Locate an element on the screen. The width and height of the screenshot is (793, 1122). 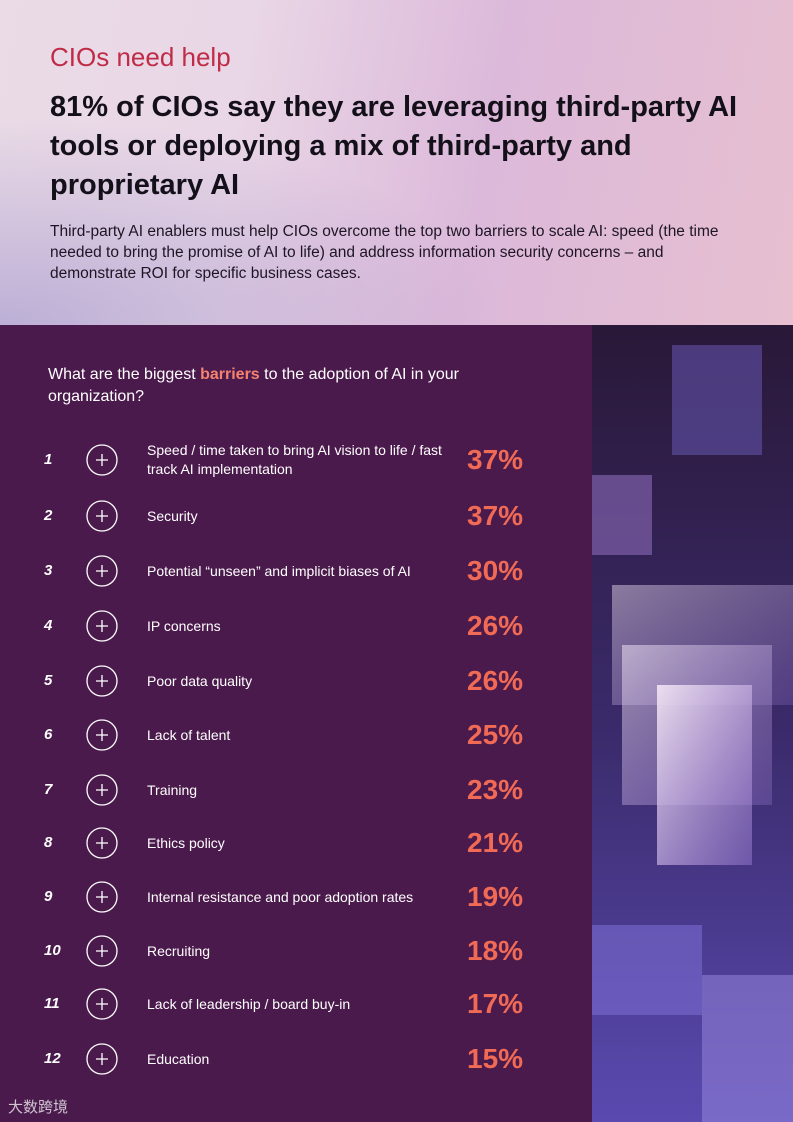
barrier-row: 12 Education 15% is located at coordinates (296, 1059).